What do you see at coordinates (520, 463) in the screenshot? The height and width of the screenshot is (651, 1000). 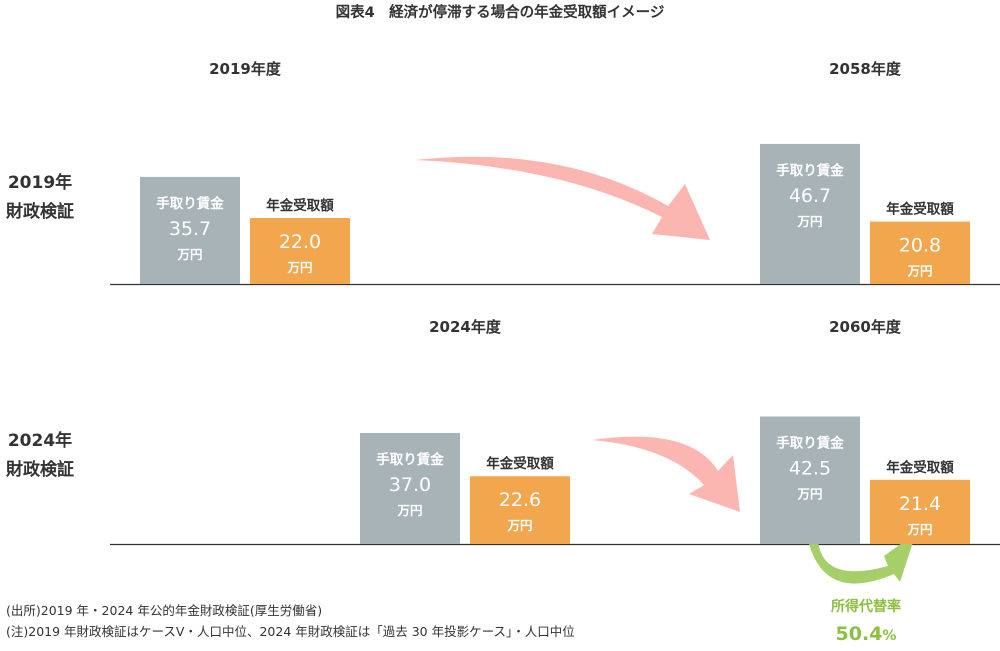 I see `pension-label-p1-g0: 年金受取額` at bounding box center [520, 463].